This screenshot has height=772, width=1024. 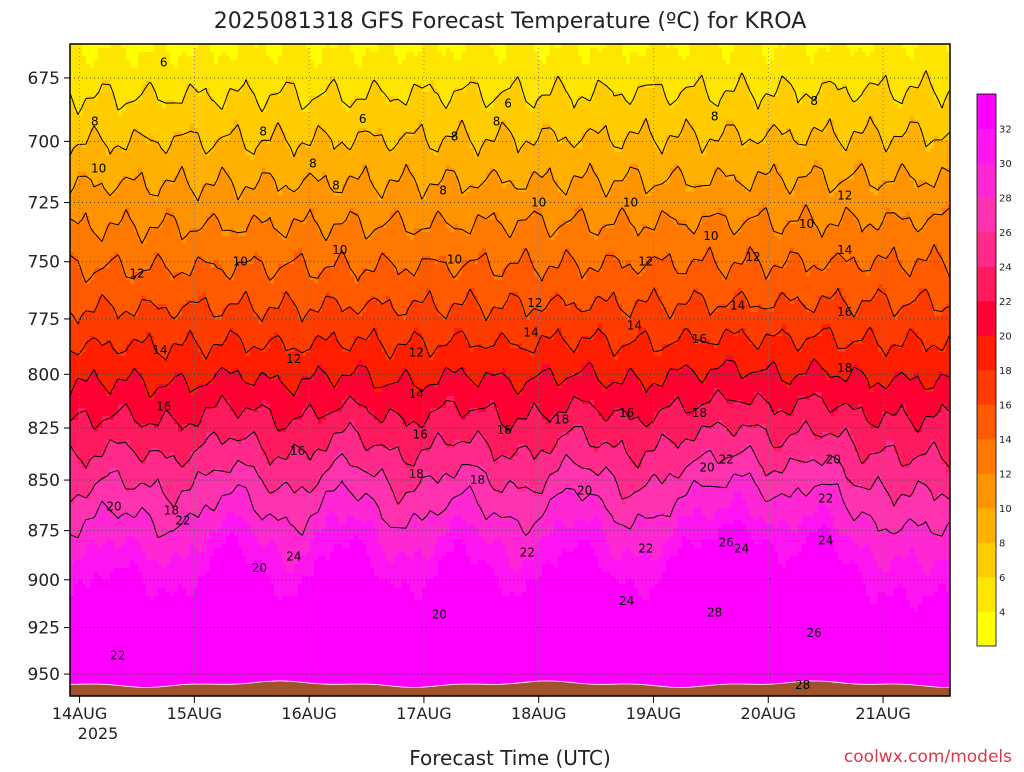 What do you see at coordinates (1005, 199) in the screenshot?
I see `colorbar-tick-label: 28` at bounding box center [1005, 199].